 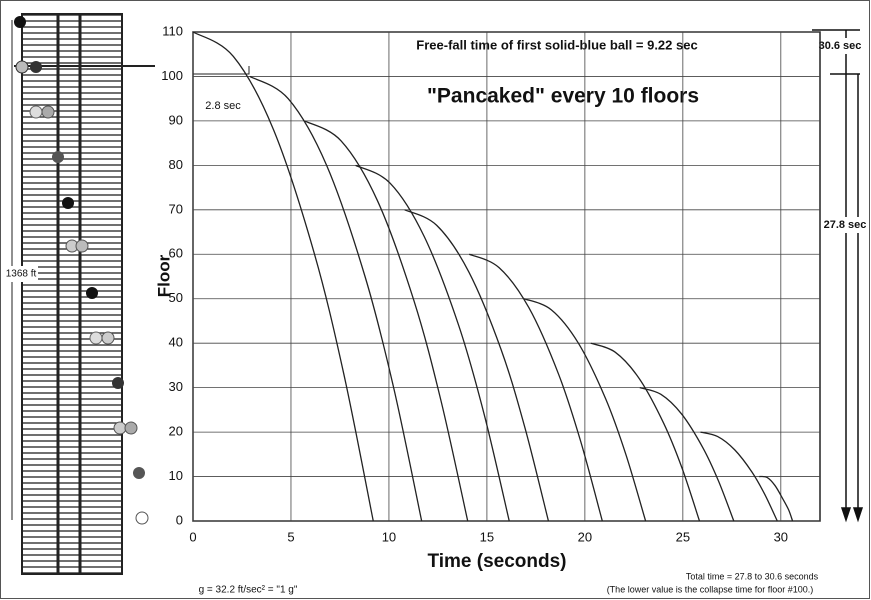 I want to click on y-tick-label: 60, so click(x=176, y=253).